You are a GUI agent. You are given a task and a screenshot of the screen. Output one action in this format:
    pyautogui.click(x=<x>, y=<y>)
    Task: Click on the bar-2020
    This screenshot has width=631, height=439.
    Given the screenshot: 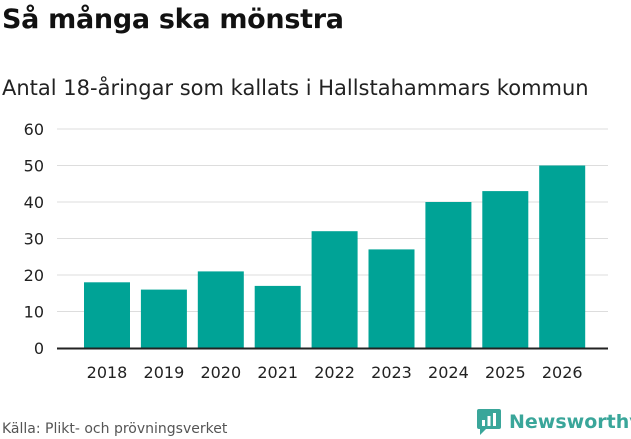 What is the action you would take?
    pyautogui.click(x=220, y=309)
    